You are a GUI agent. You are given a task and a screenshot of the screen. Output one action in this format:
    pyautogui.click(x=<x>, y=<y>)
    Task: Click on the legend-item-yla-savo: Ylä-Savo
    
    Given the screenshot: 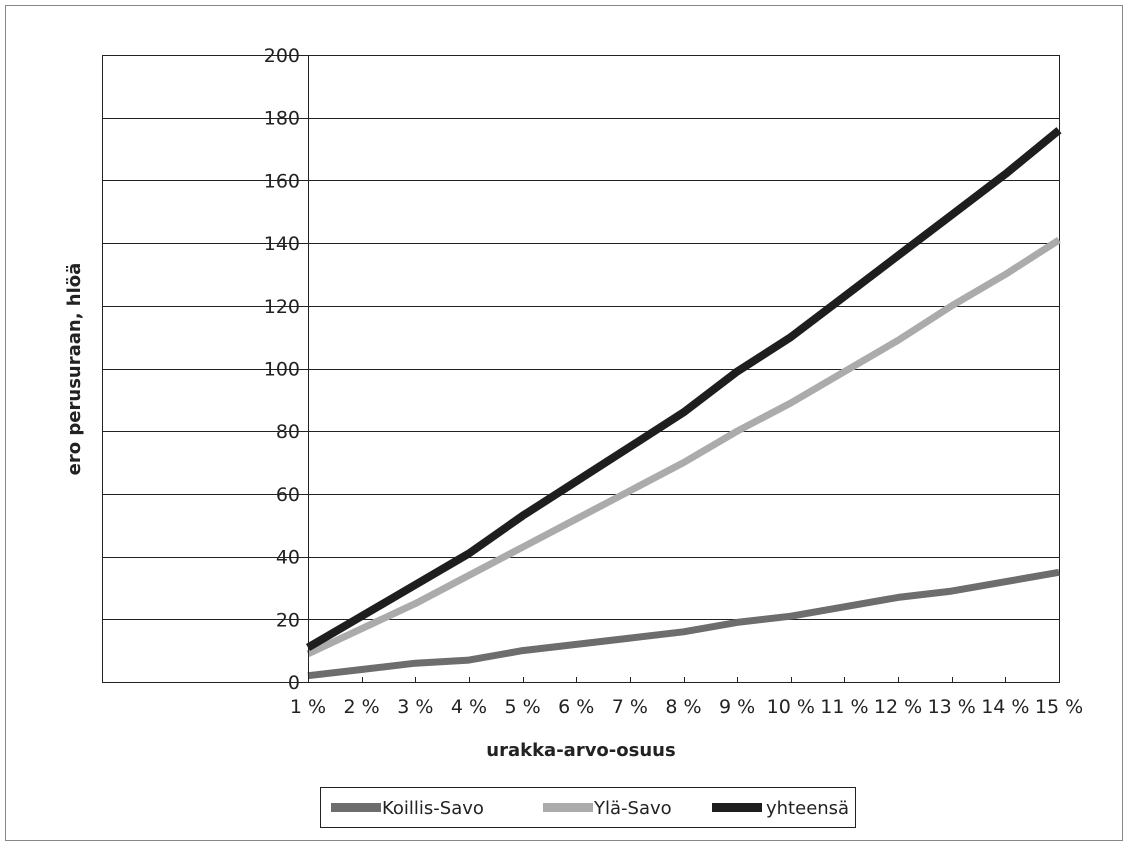 What is the action you would take?
    pyautogui.click(x=607, y=808)
    